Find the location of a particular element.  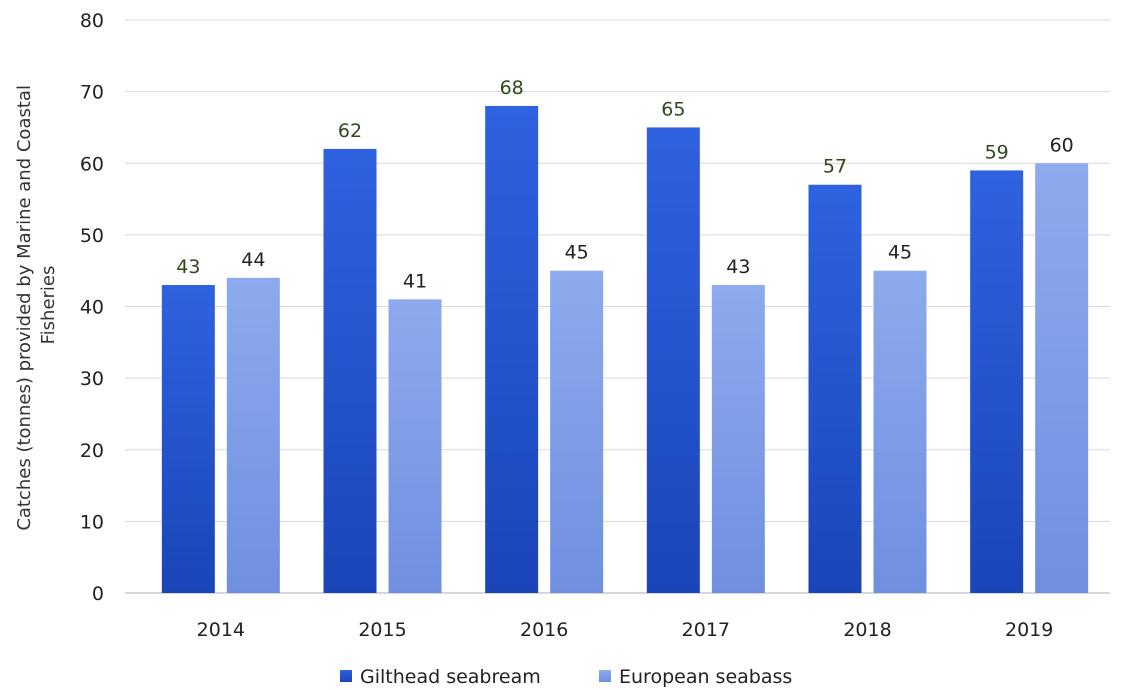

y-tick-label: 60 is located at coordinates (92, 164).